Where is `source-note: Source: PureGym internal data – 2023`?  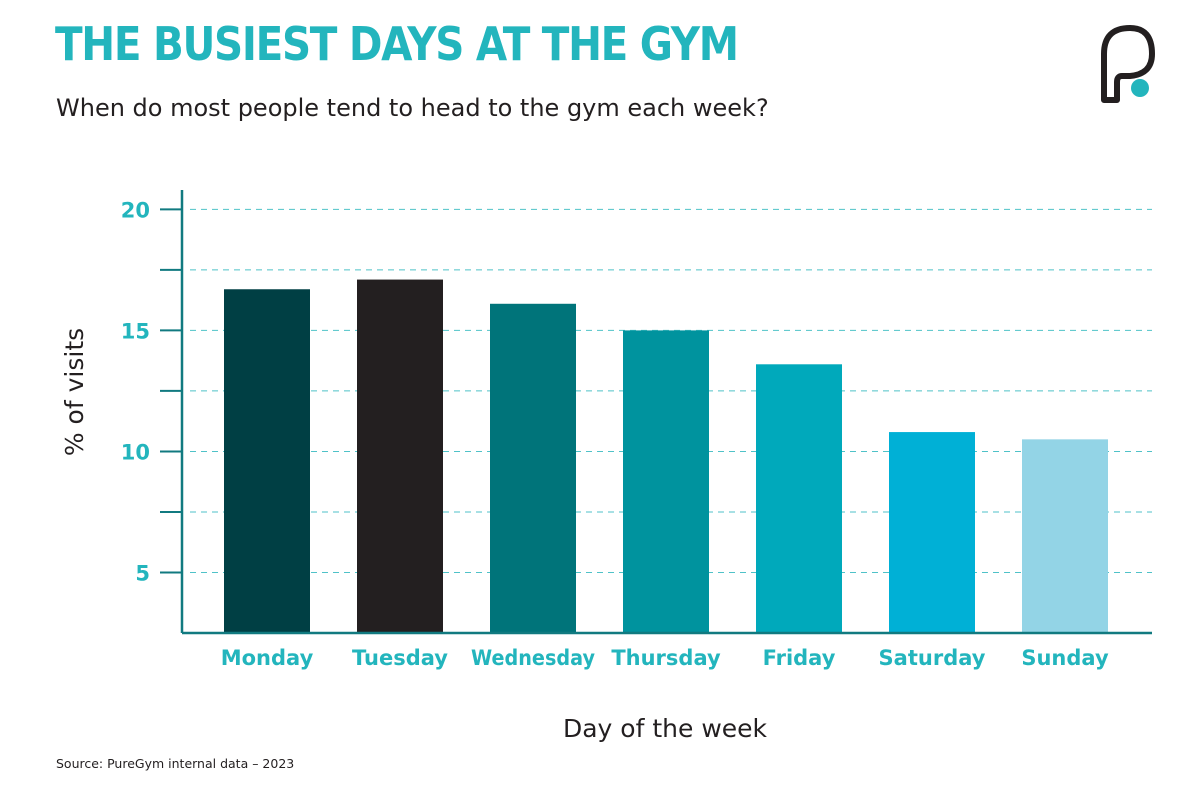 source-note: Source: PureGym internal data – 2023 is located at coordinates (175, 763).